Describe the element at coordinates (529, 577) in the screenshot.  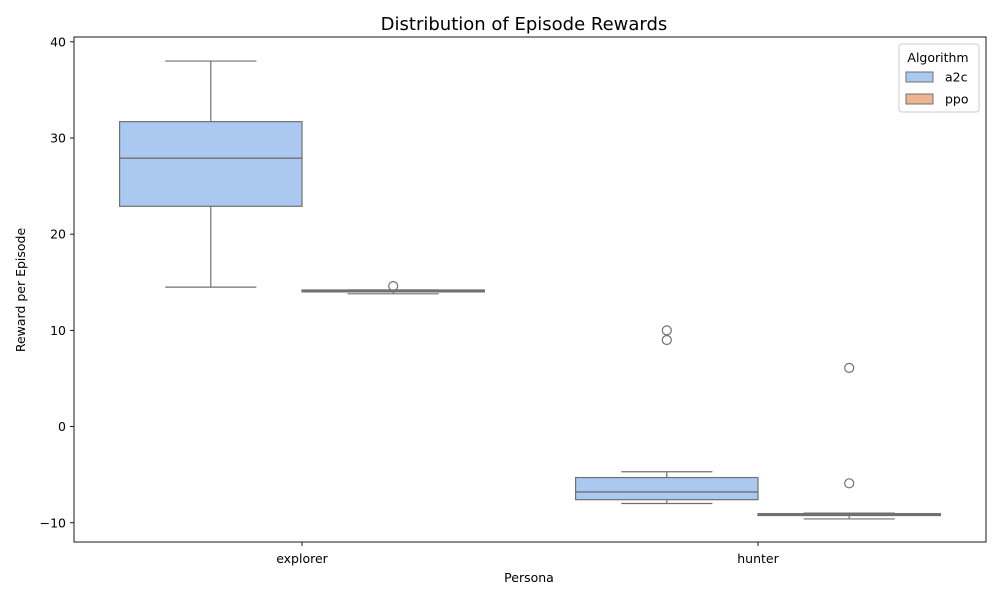
I see `x-axis-label: Persona` at that location.